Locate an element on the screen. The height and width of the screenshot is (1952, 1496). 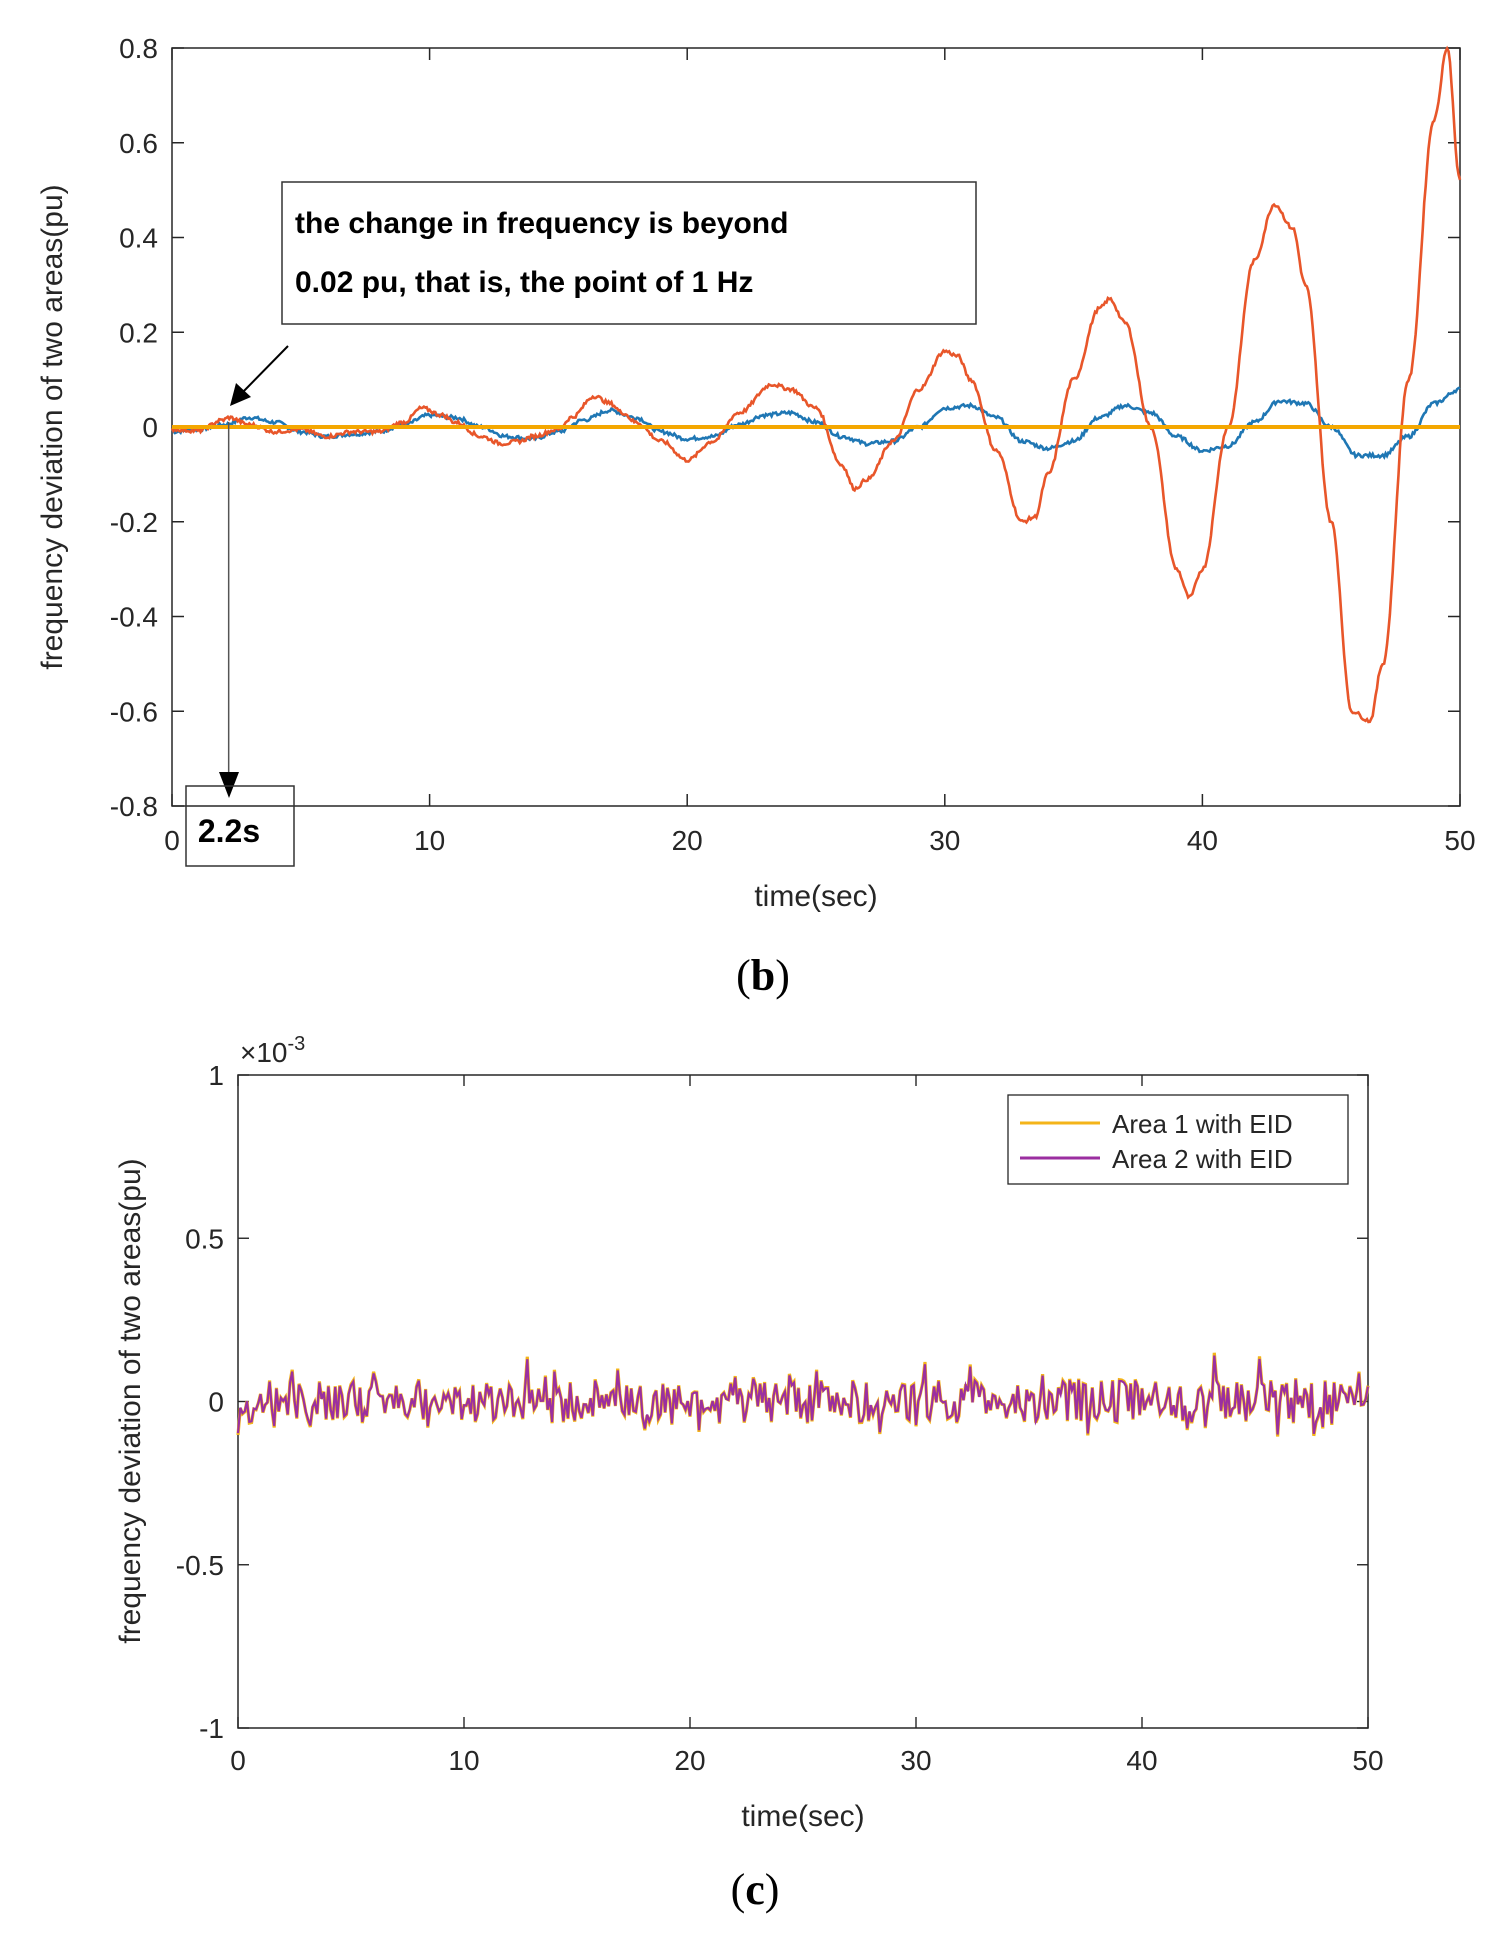
chart-b-x-tick-label: 20 is located at coordinates (687, 840).